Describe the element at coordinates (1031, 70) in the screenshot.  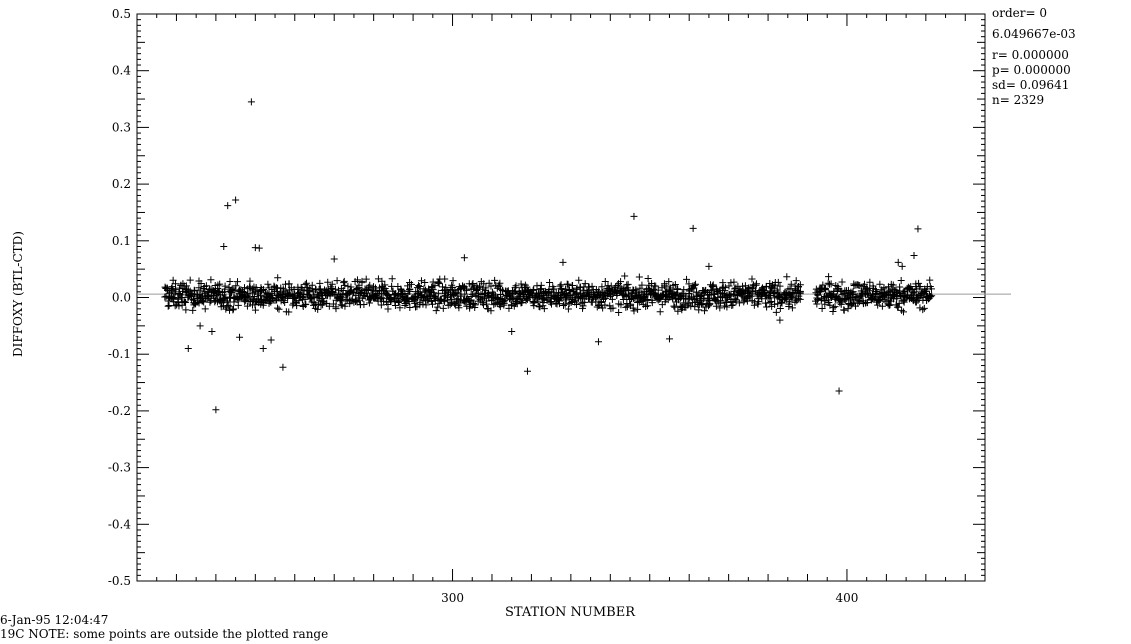
I see `stat-p: p= 0.000000` at that location.